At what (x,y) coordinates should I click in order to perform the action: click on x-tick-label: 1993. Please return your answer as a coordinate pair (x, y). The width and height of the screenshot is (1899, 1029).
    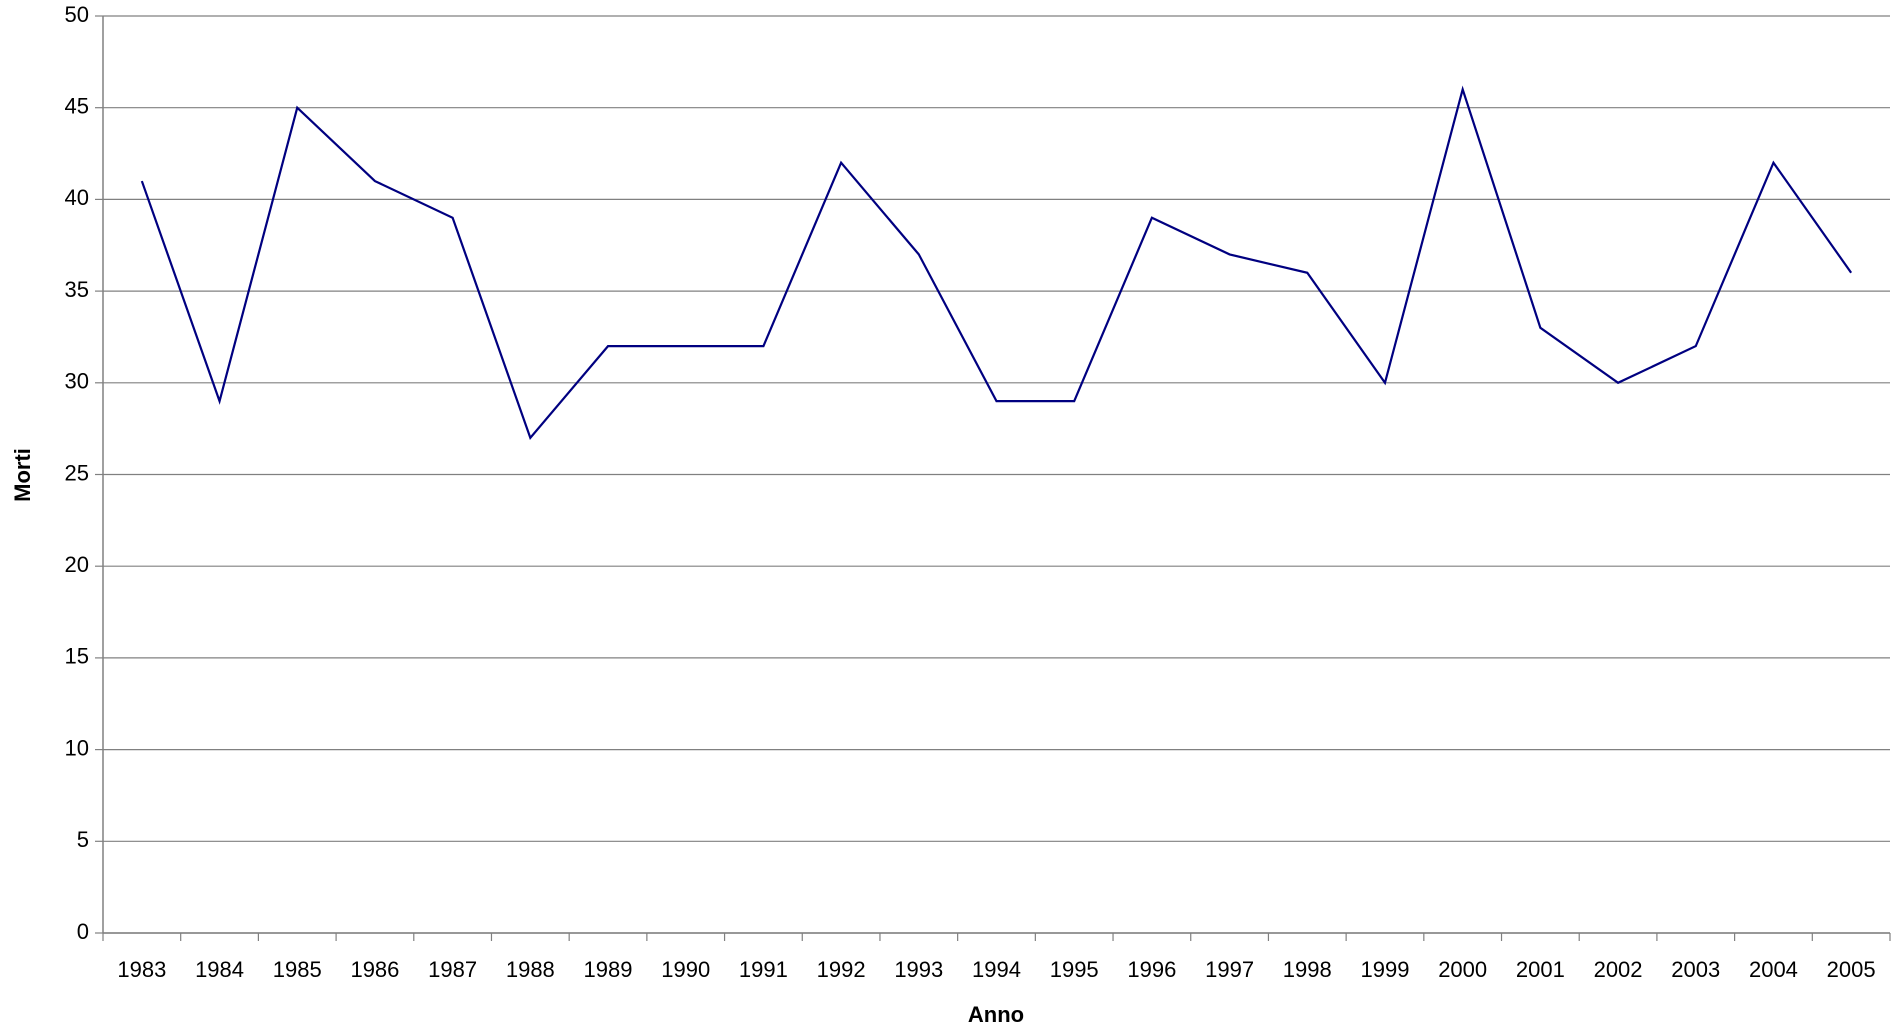
    Looking at the image, I should click on (918, 969).